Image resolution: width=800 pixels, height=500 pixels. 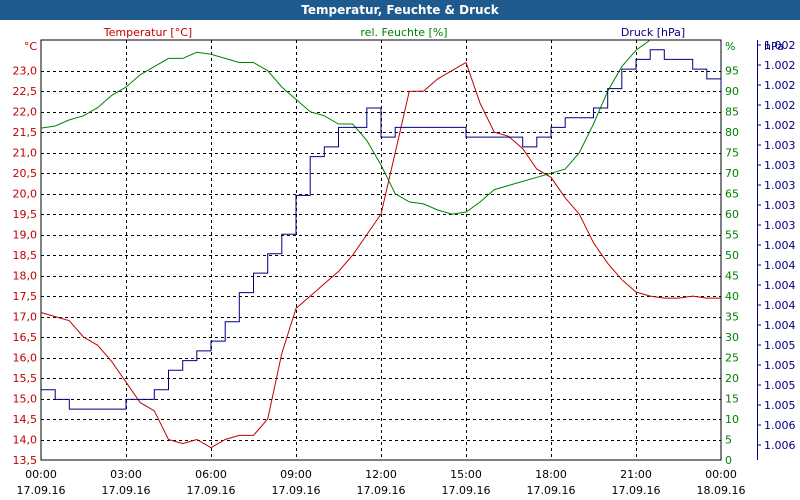 I want to click on temperature-tick-label: 16,0, so click(x=25, y=358).